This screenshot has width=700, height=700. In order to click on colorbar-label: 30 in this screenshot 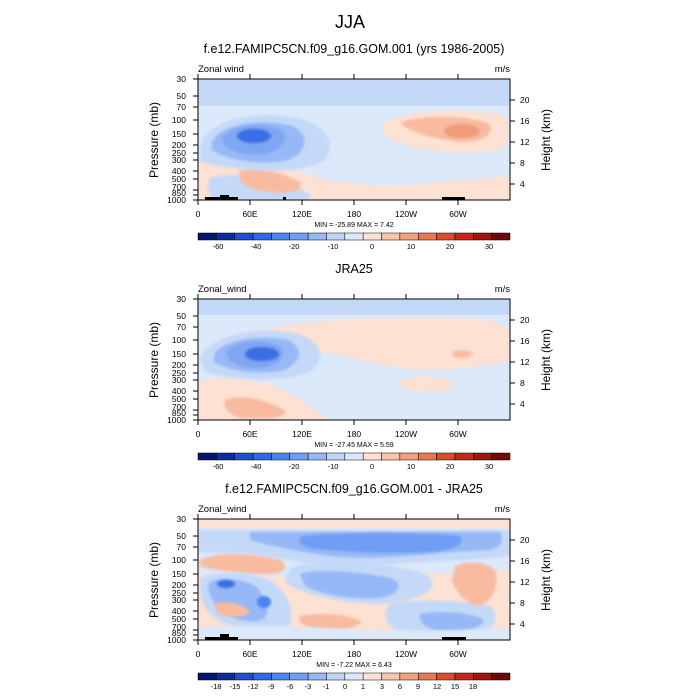, I will do `click(489, 246)`.